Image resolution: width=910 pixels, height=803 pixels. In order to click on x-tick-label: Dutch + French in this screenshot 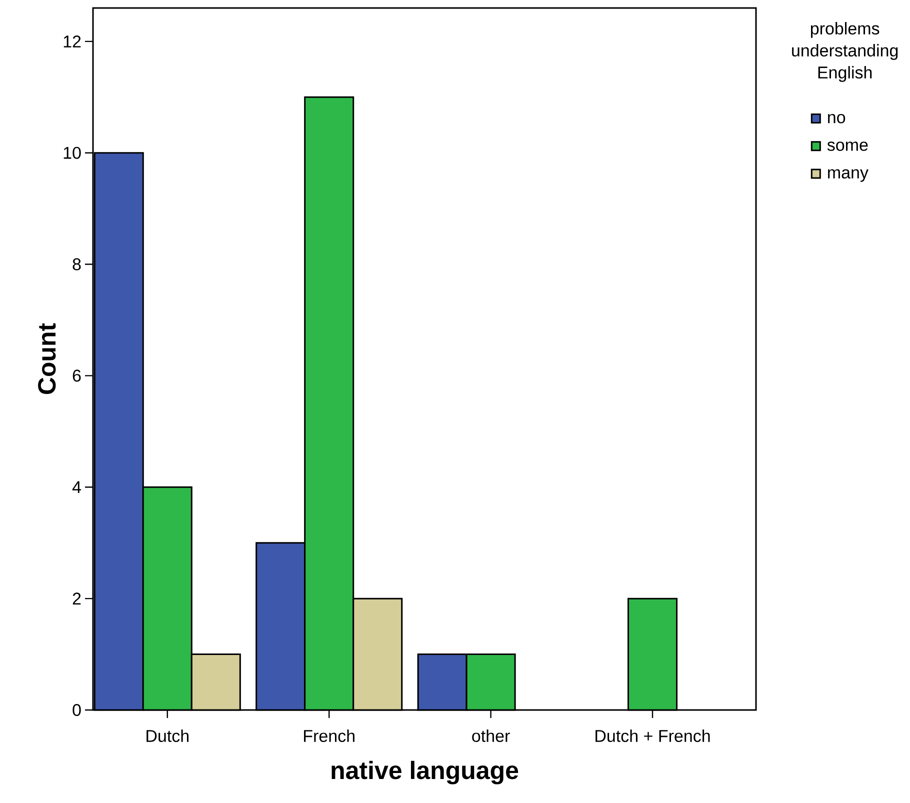, I will do `click(653, 736)`.